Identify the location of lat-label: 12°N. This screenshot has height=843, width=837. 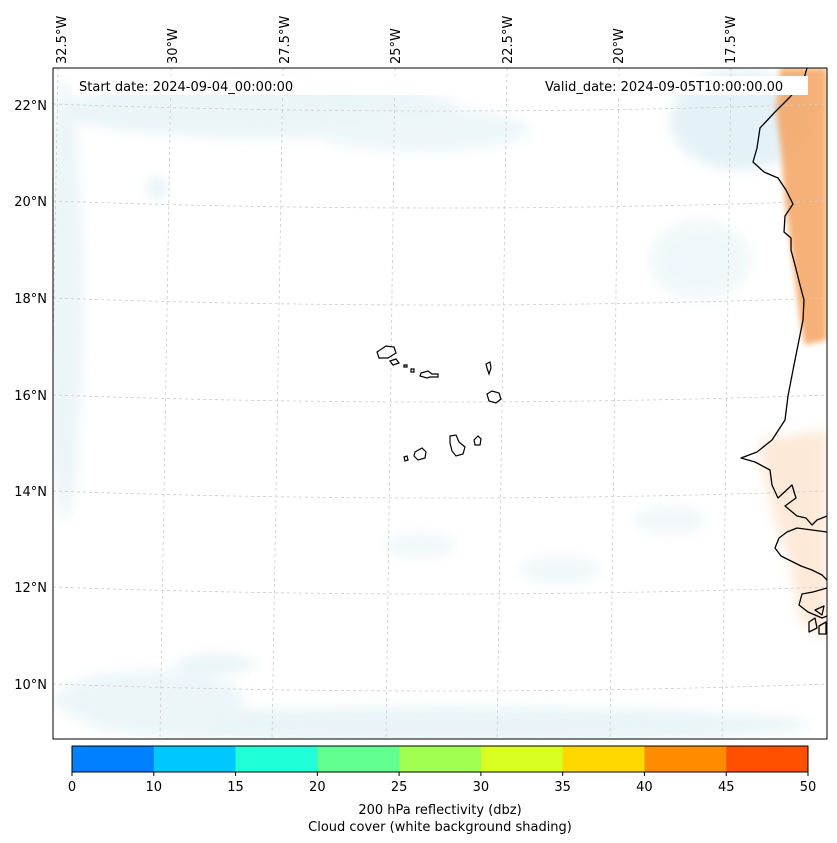
(30, 588).